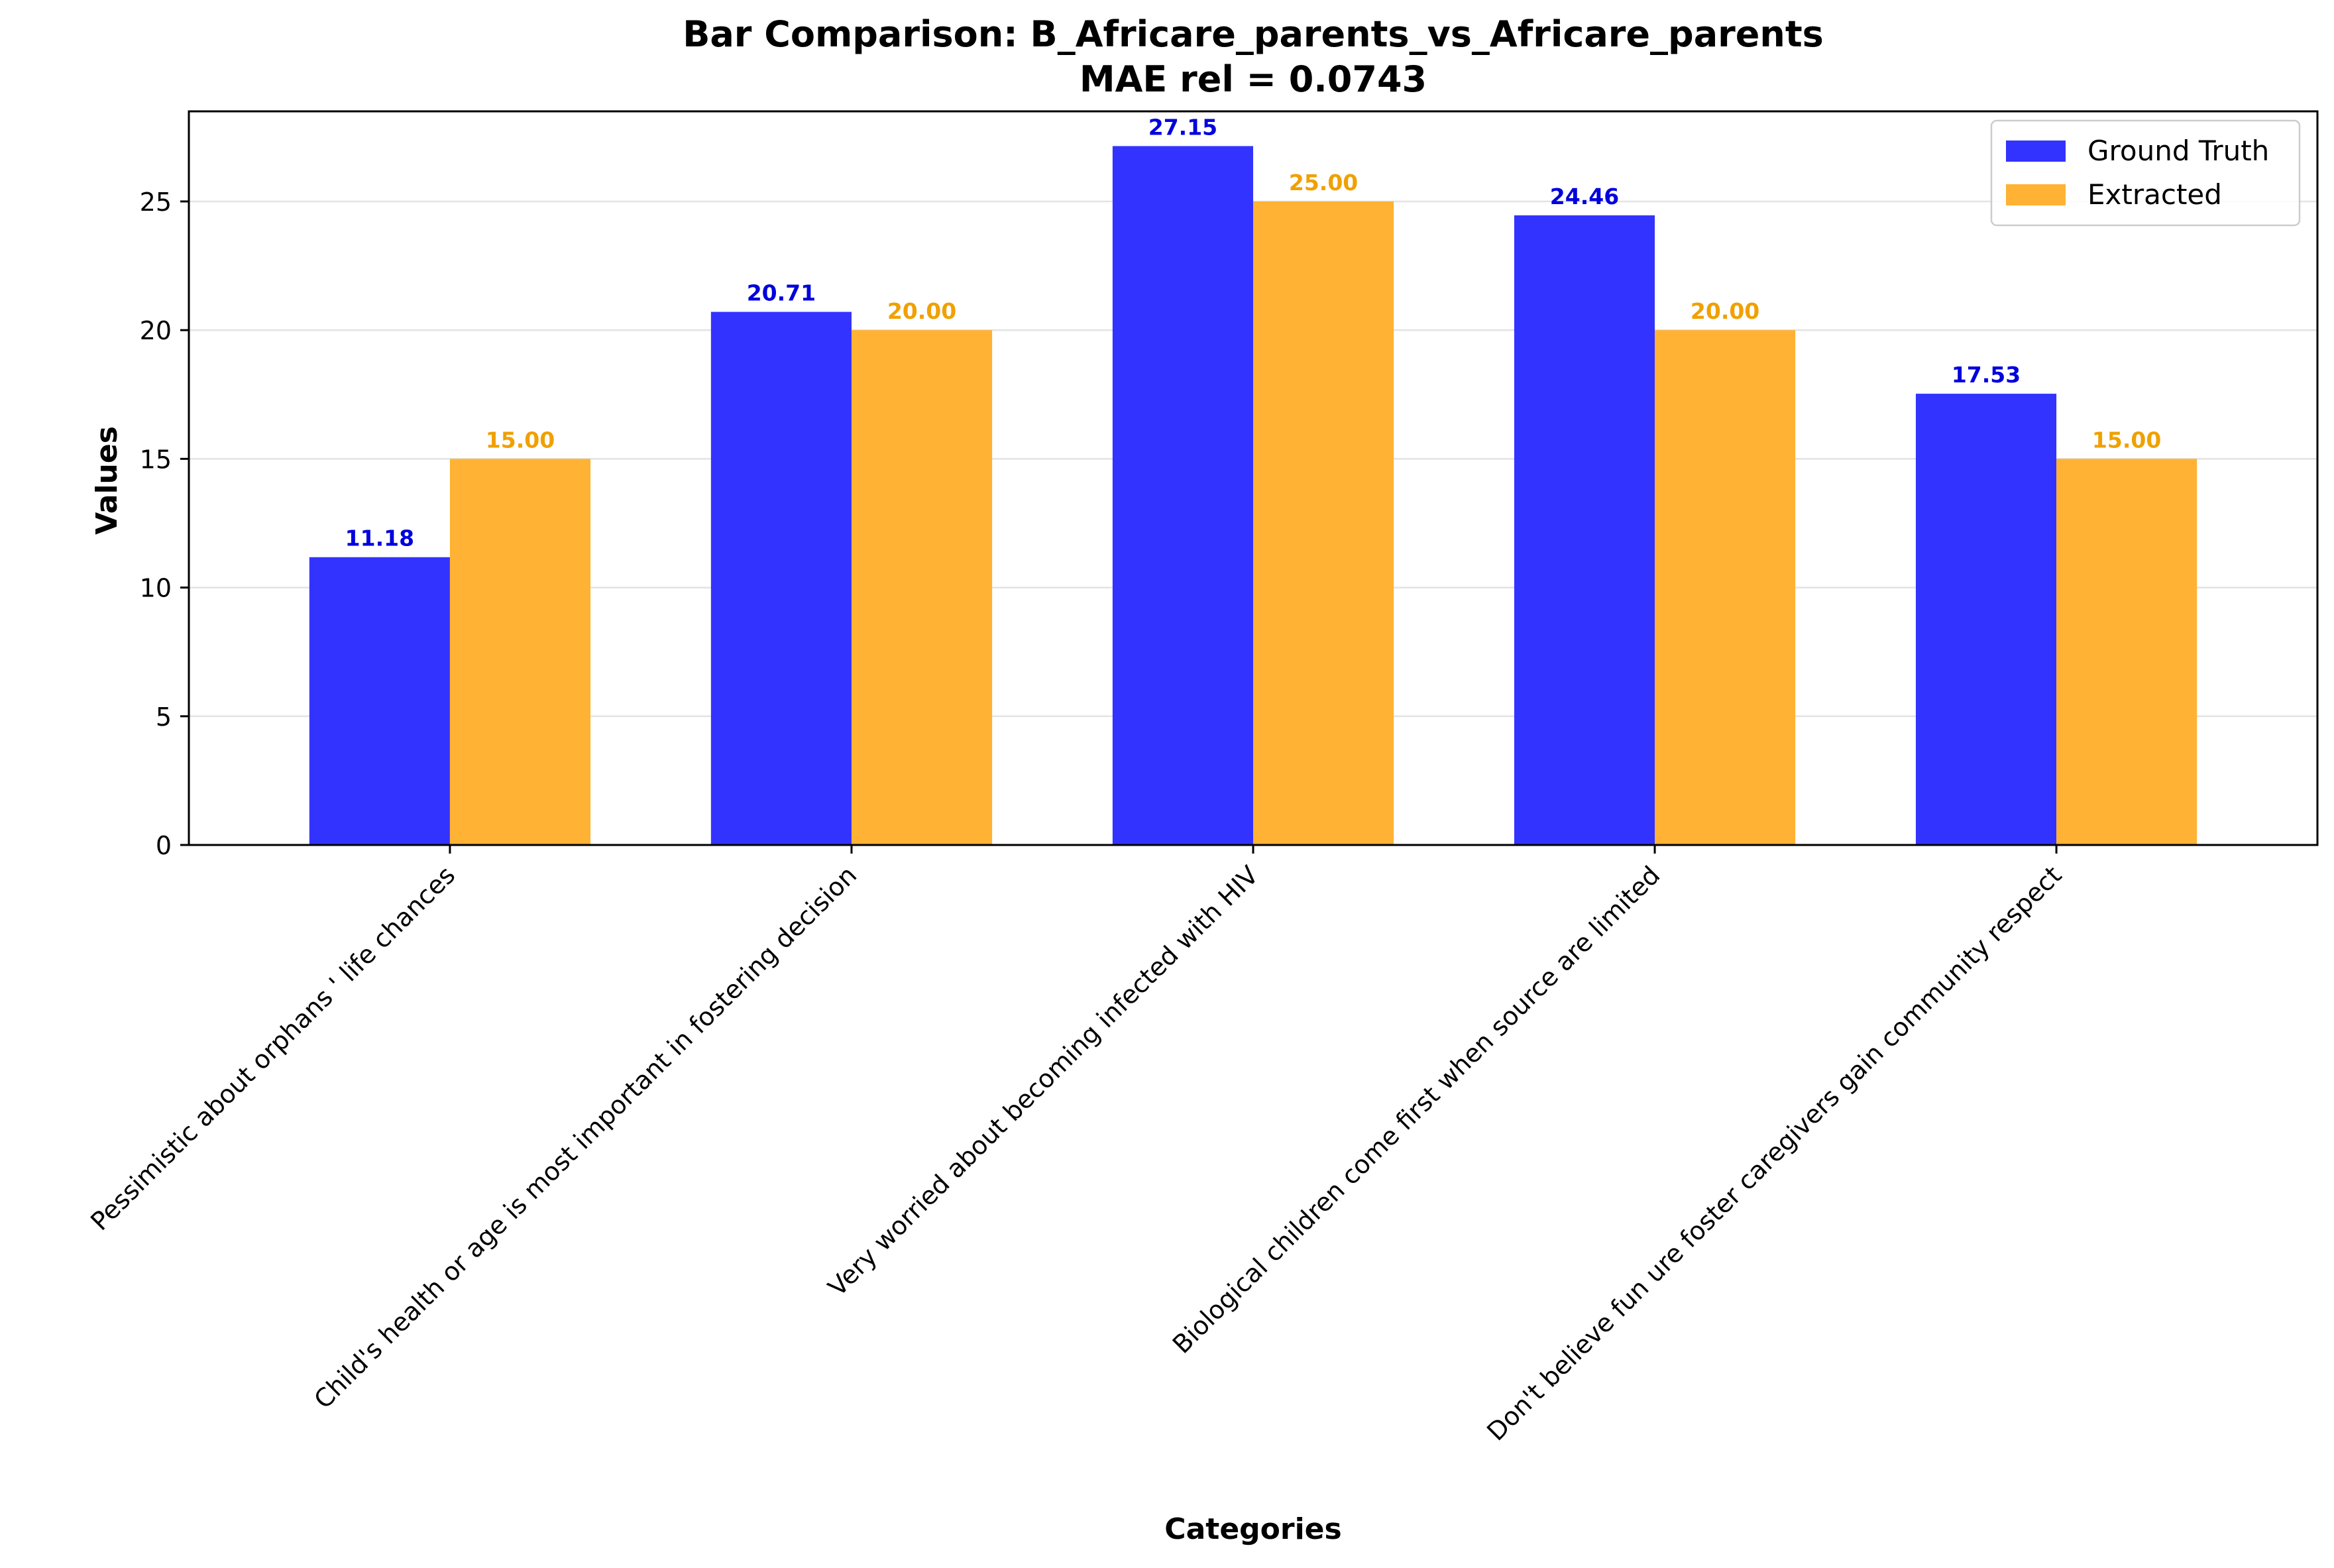 The image size is (2334, 1568). Describe the element at coordinates (781, 293) in the screenshot. I see `bar-value-label: 20.71` at that location.